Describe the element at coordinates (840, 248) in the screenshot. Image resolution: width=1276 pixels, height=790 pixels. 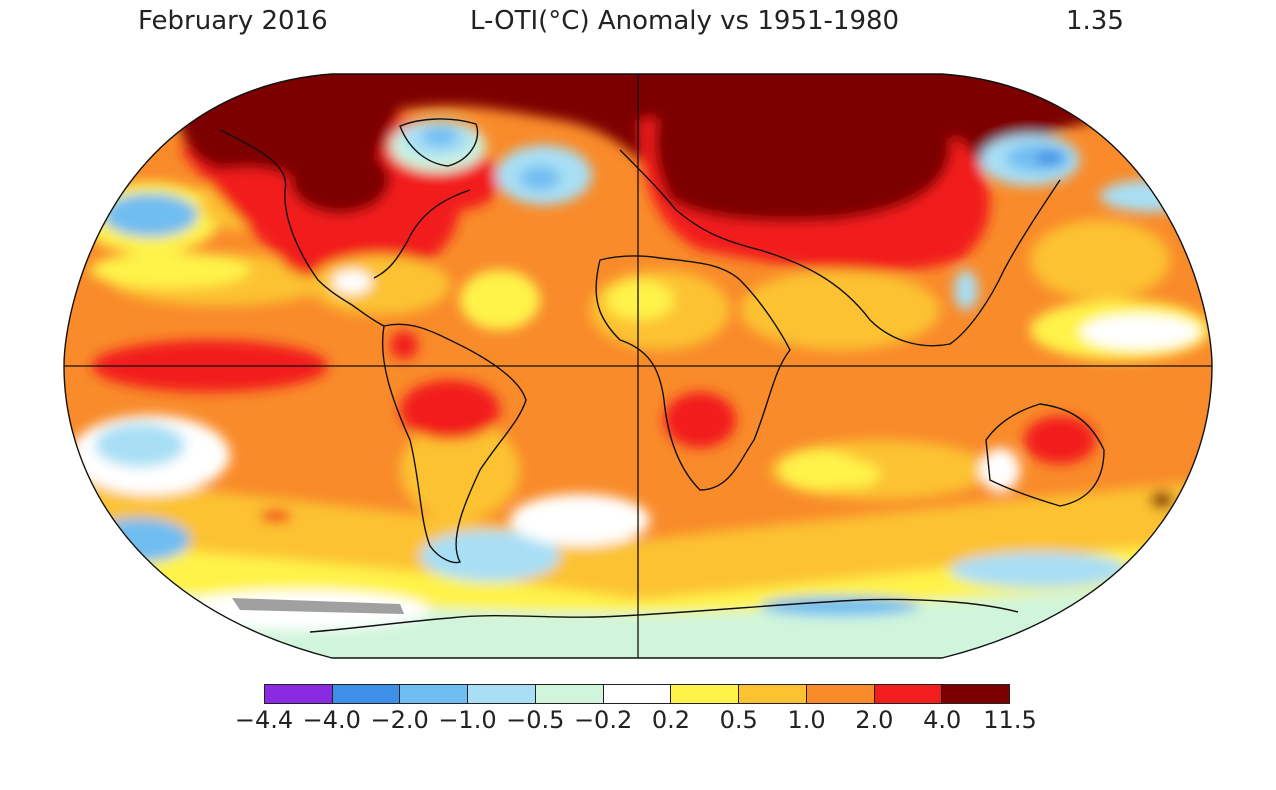
I see `coast-eurasia` at that location.